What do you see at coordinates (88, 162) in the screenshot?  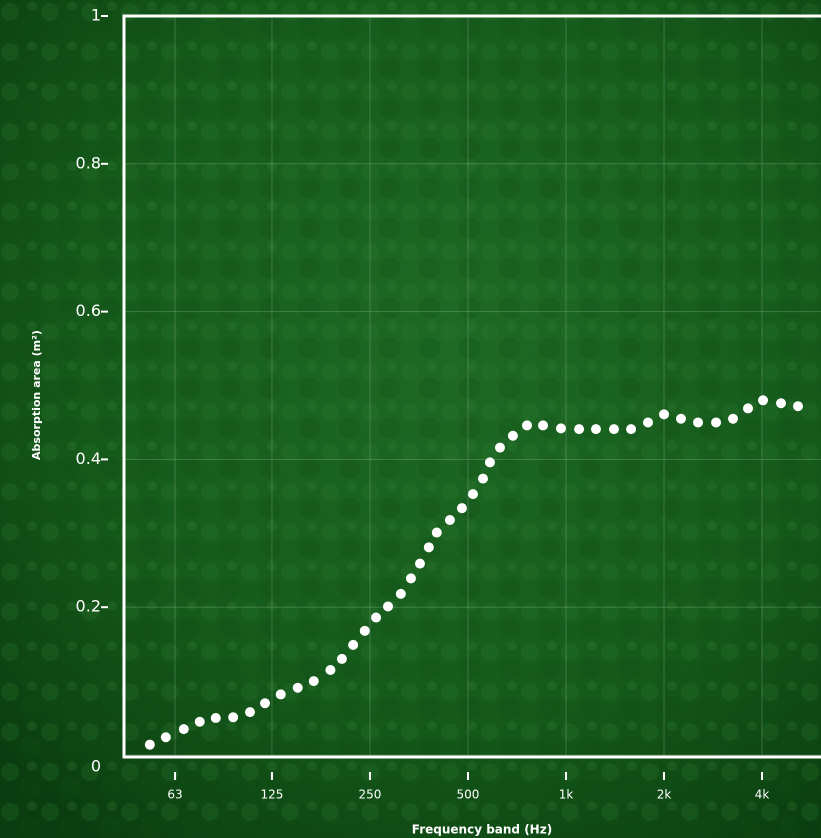 I see `y-tick-label: 0.8` at bounding box center [88, 162].